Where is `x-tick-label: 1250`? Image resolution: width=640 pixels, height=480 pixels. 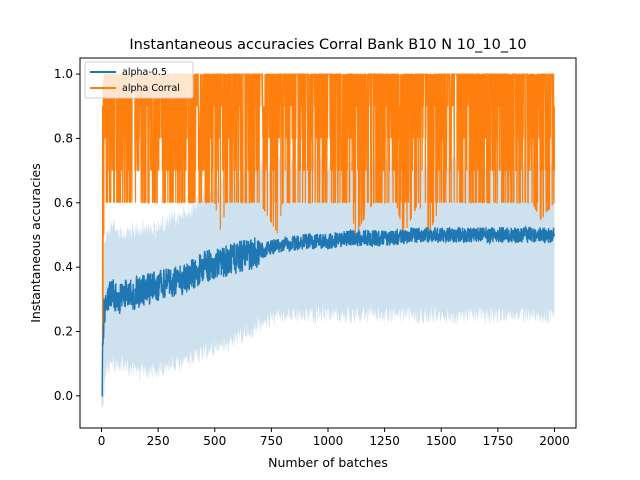 x-tick-label: 1250 is located at coordinates (384, 441).